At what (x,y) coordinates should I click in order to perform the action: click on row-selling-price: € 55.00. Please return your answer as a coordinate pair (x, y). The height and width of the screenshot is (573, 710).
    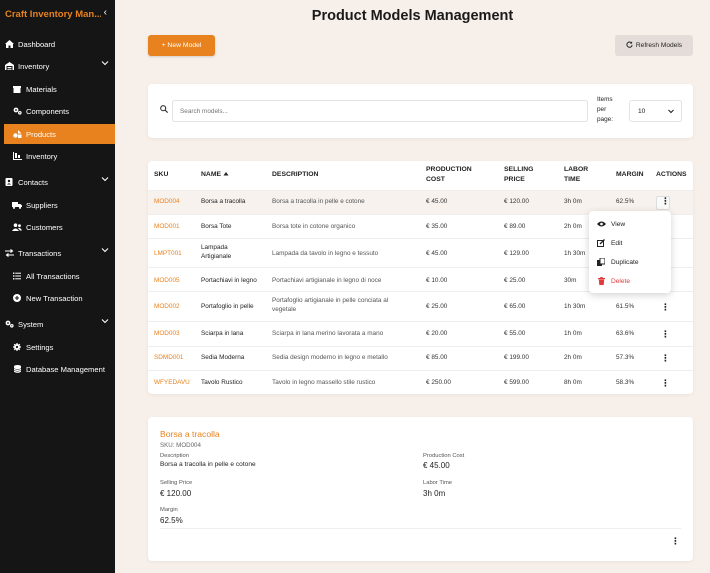
    Looking at the image, I should click on (515, 333).